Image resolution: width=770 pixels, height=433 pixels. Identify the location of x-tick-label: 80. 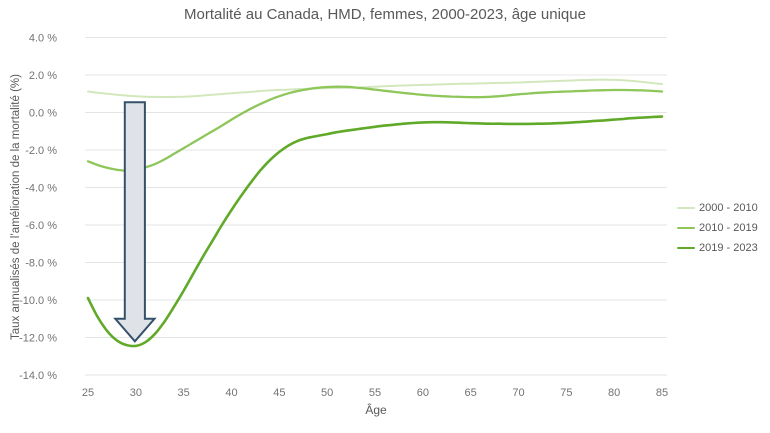
(614, 393).